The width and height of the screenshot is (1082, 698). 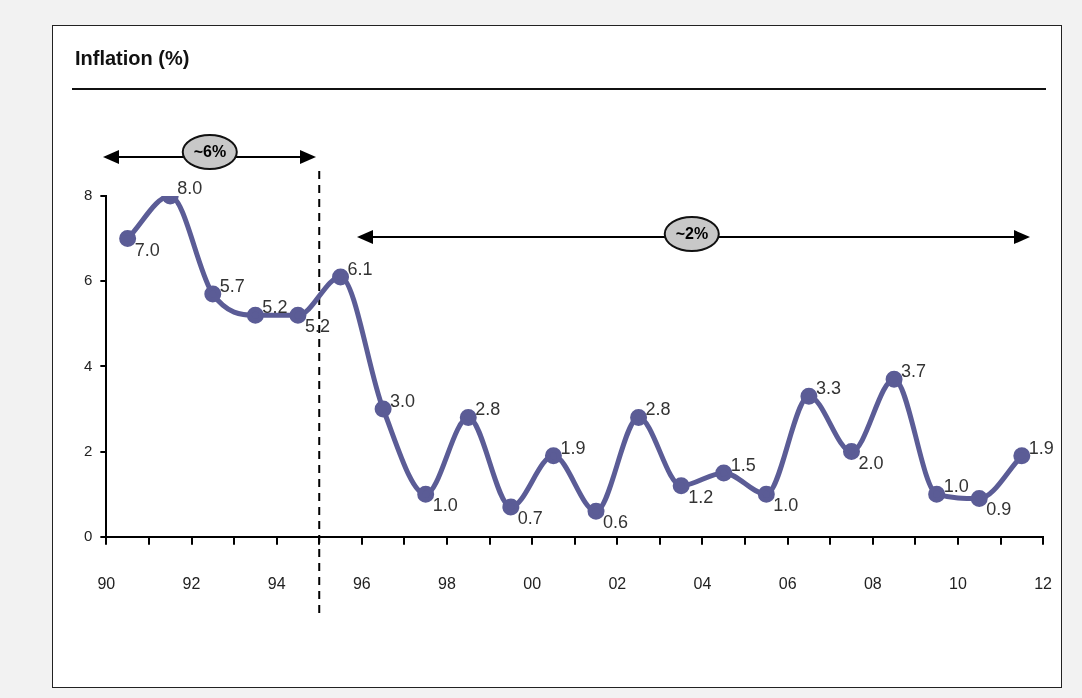 I want to click on x-tick-label: 12, so click(x=1043, y=583).